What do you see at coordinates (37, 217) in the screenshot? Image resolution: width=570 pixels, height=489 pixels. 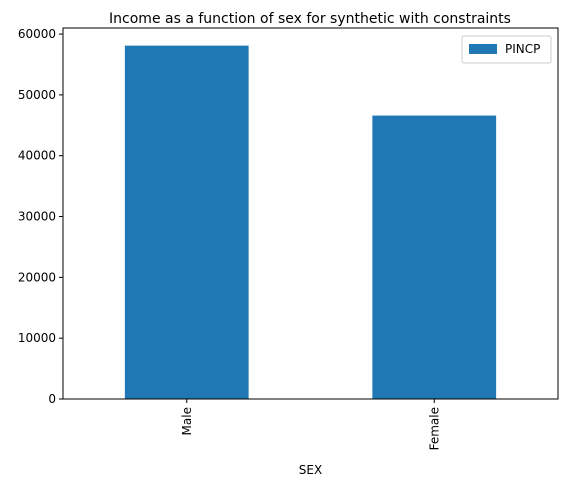 I see `y-tick-label: 30000` at bounding box center [37, 217].